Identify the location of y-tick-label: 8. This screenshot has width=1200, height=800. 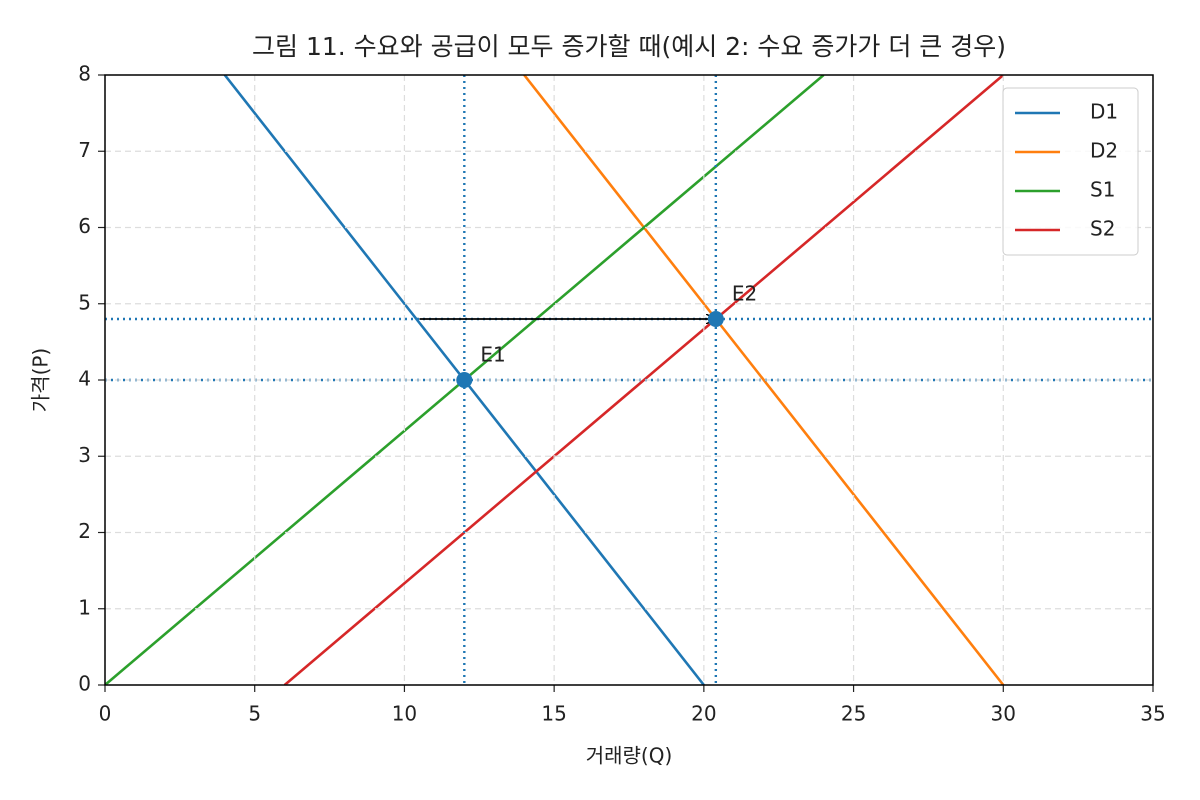
(84, 74).